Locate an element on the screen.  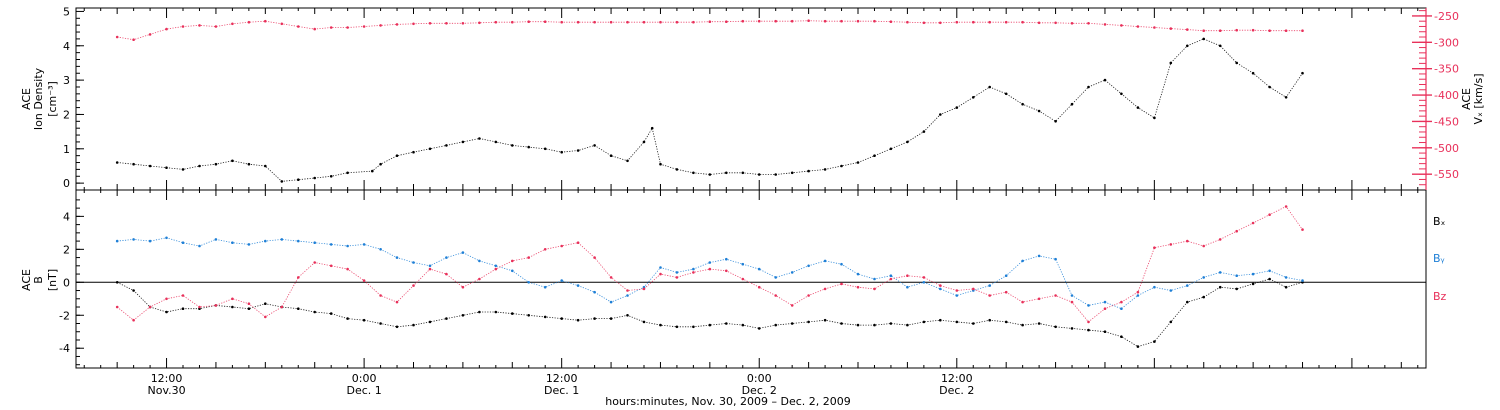
legend-bz: Bz is located at coordinates (1440, 296).